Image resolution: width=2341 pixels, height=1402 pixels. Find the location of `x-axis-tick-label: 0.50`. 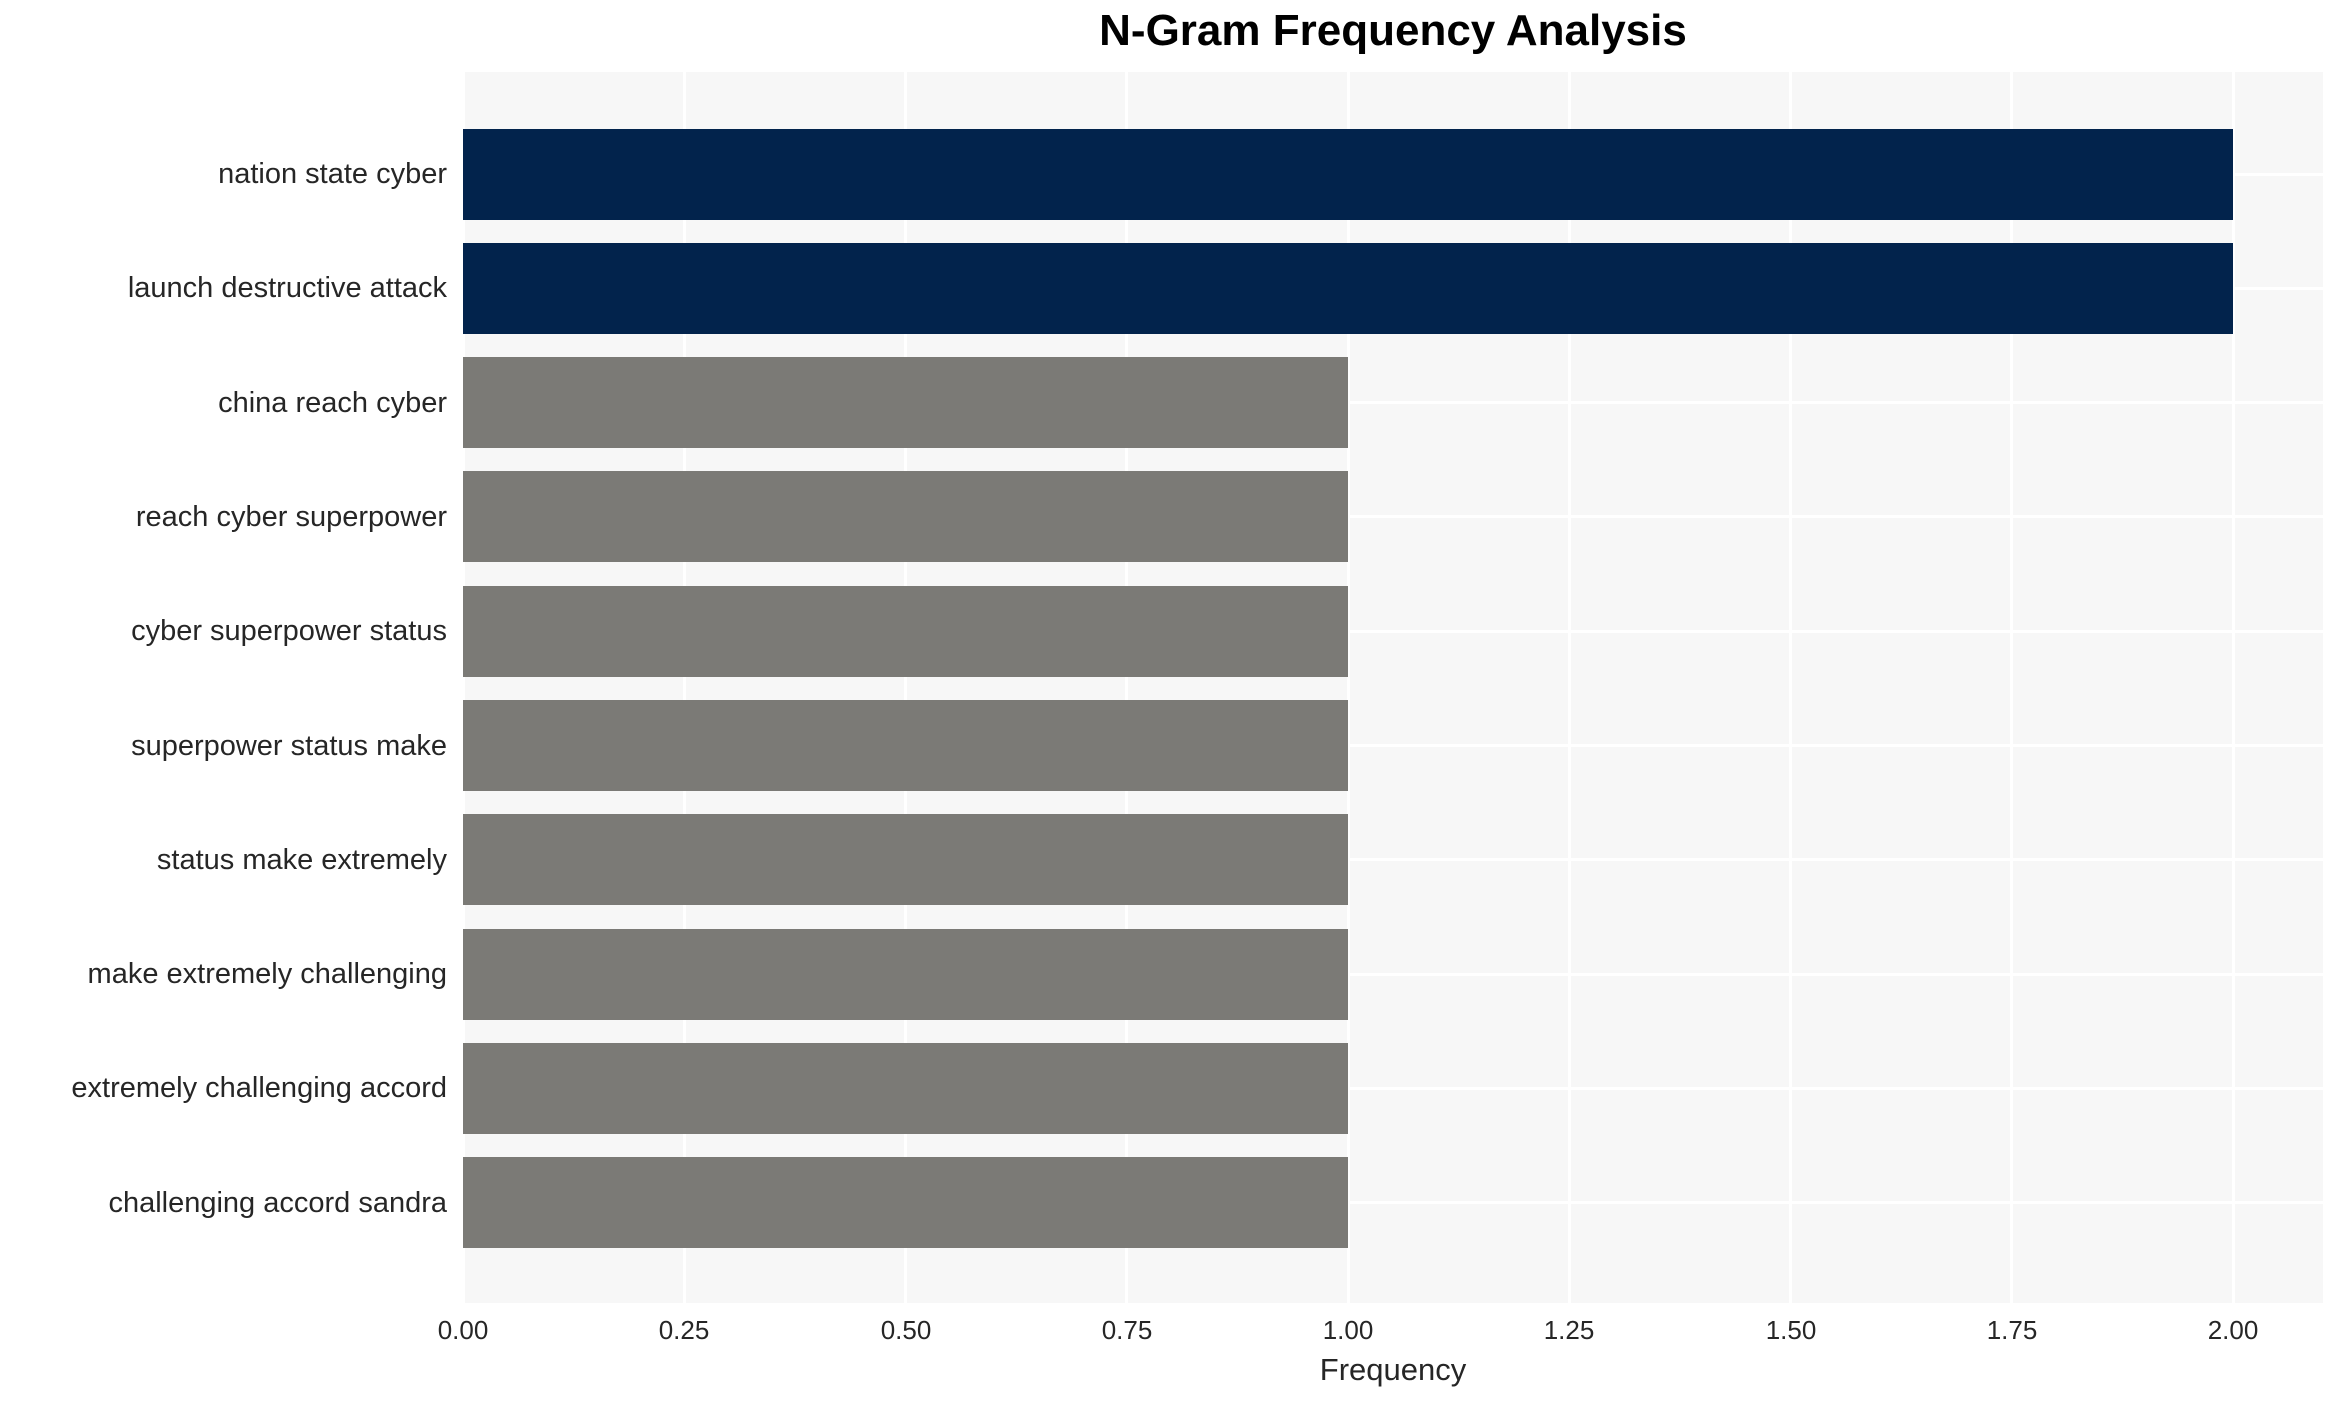

x-axis-tick-label: 0.50 is located at coordinates (906, 1330).